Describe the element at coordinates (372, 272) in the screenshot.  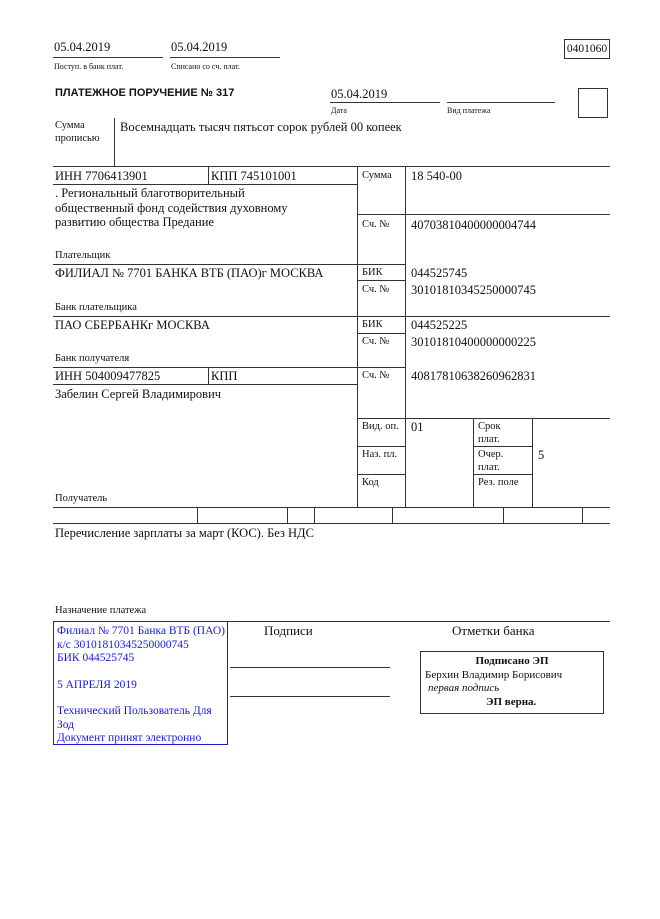
I see `payer-bik-label: БИК` at that location.